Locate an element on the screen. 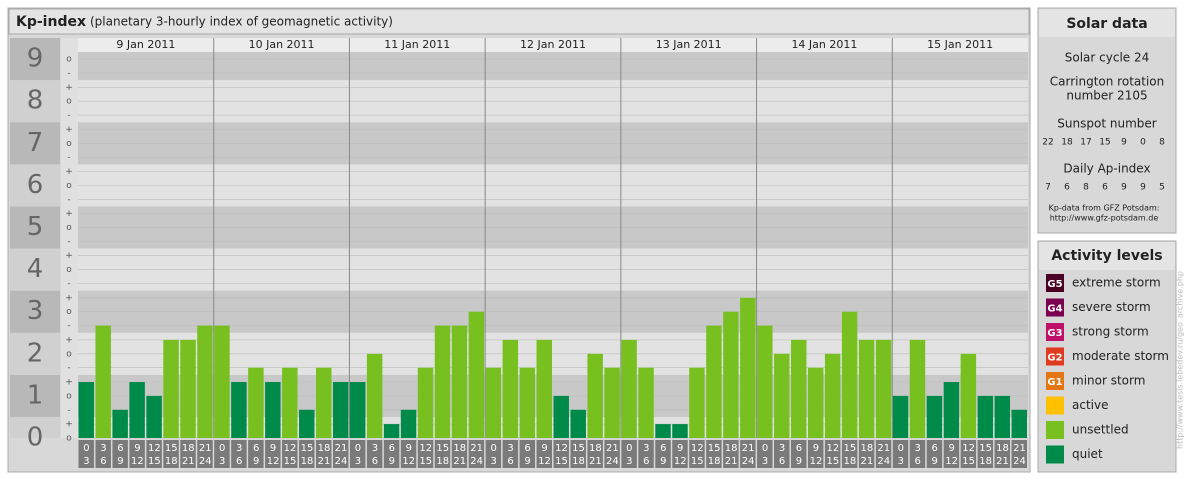 This screenshot has width=1184, height=484. ap-value: 8 is located at coordinates (1086, 188).